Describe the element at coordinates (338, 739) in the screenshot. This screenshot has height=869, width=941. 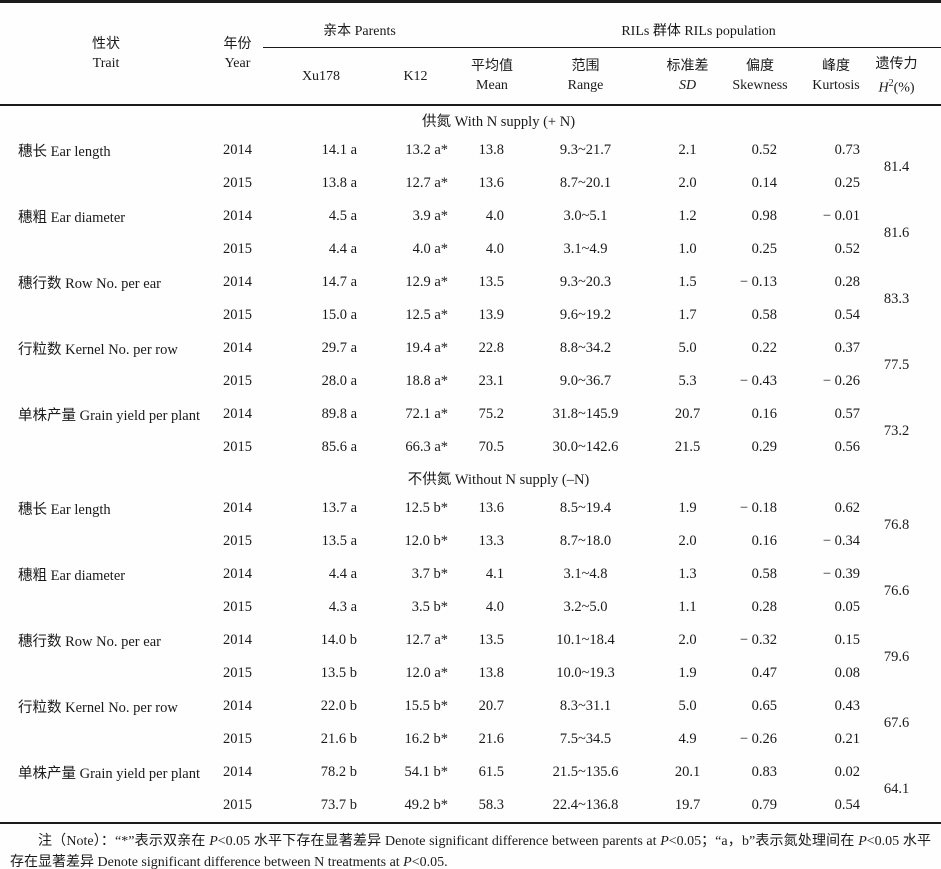
I see `cell-xu178: 21.6 b` at that location.